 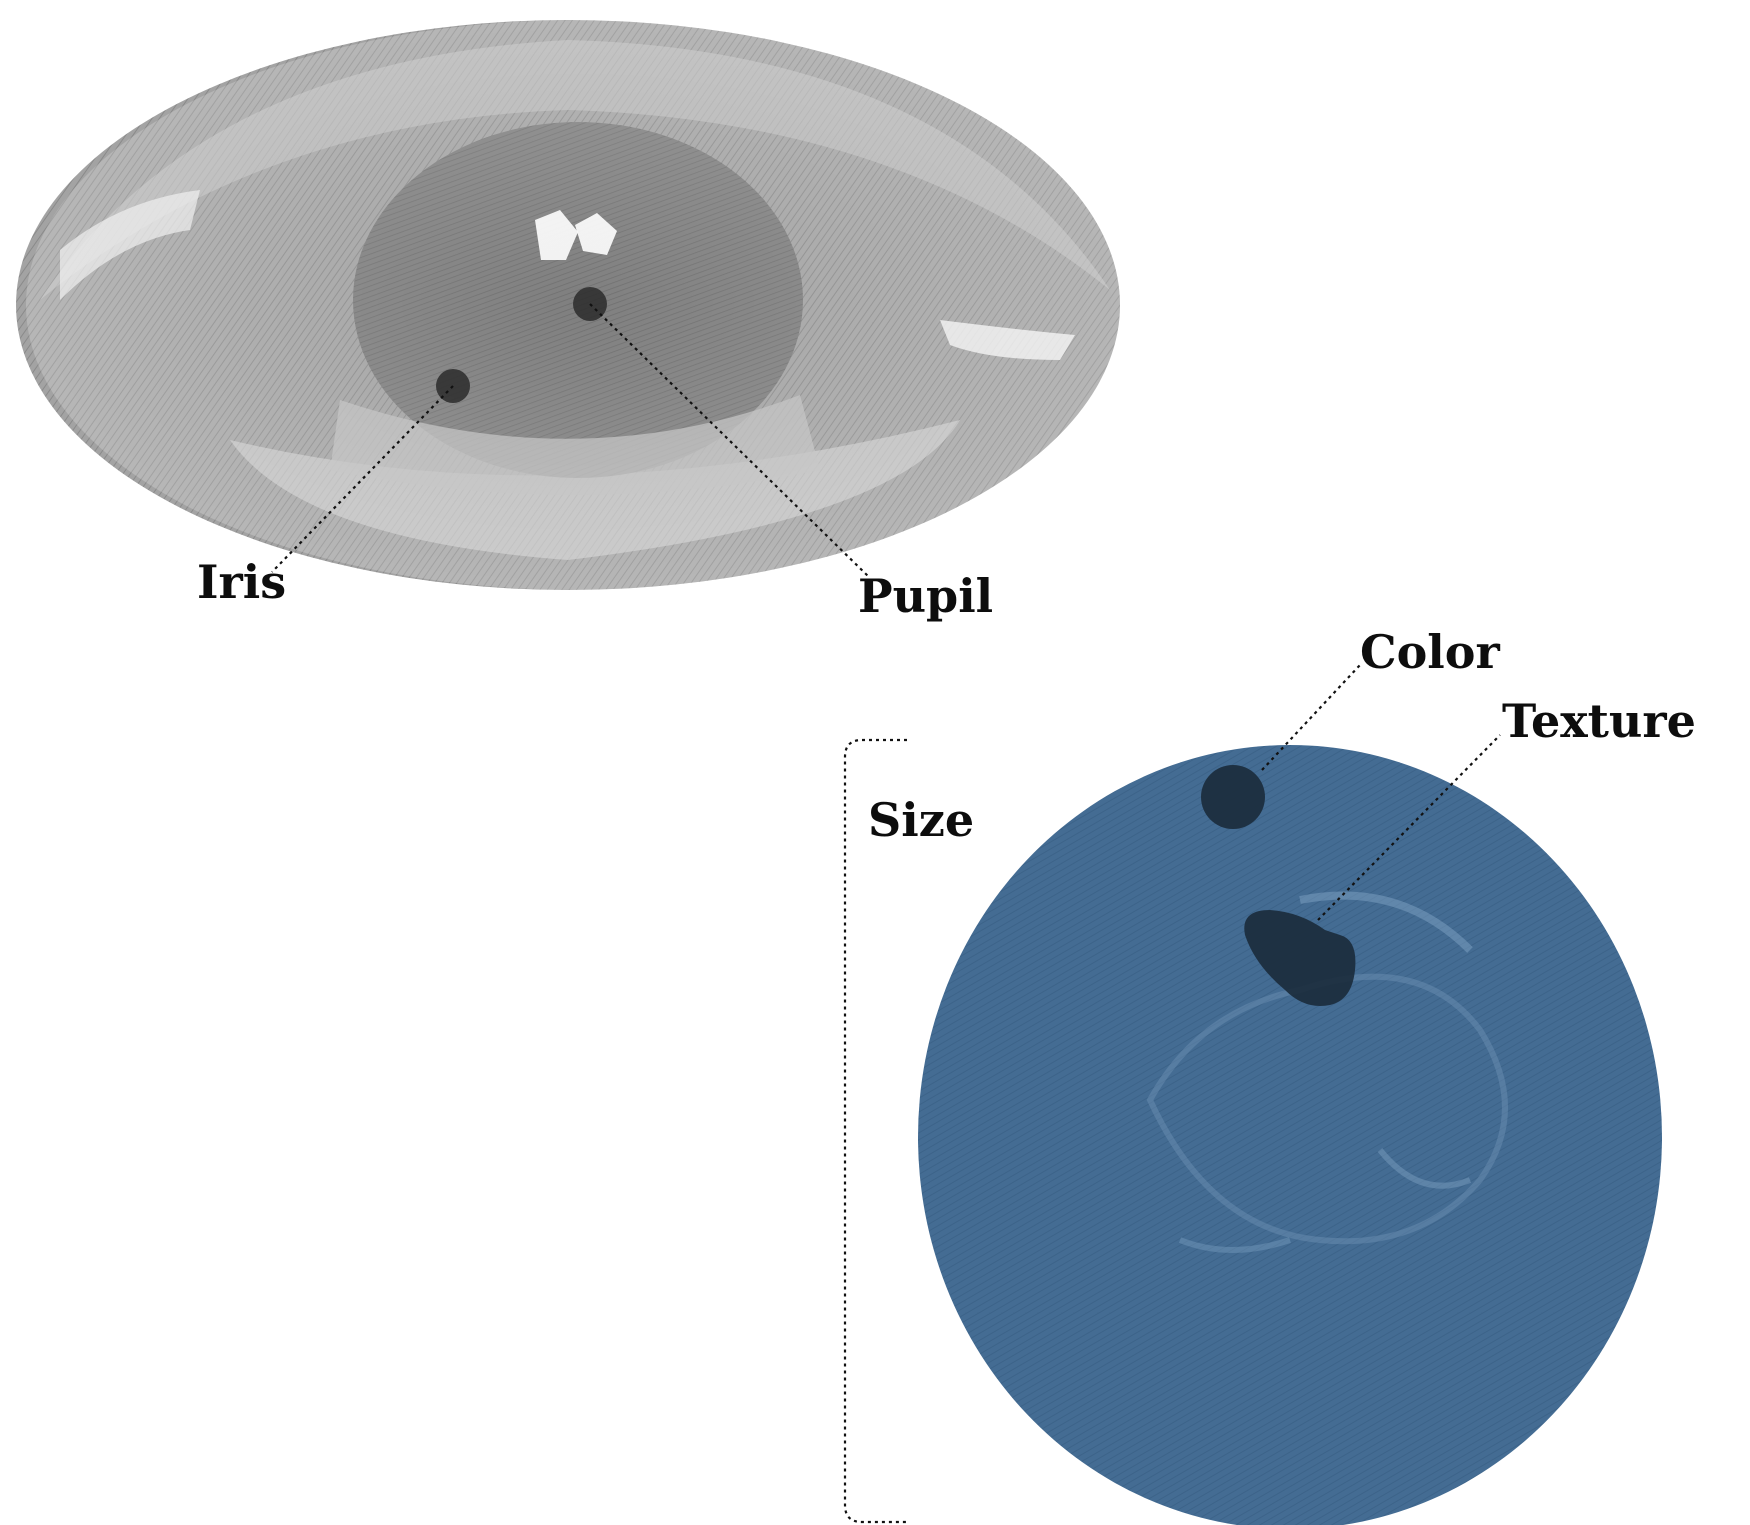 I want to click on iris-label: Iris, so click(x=241, y=582).